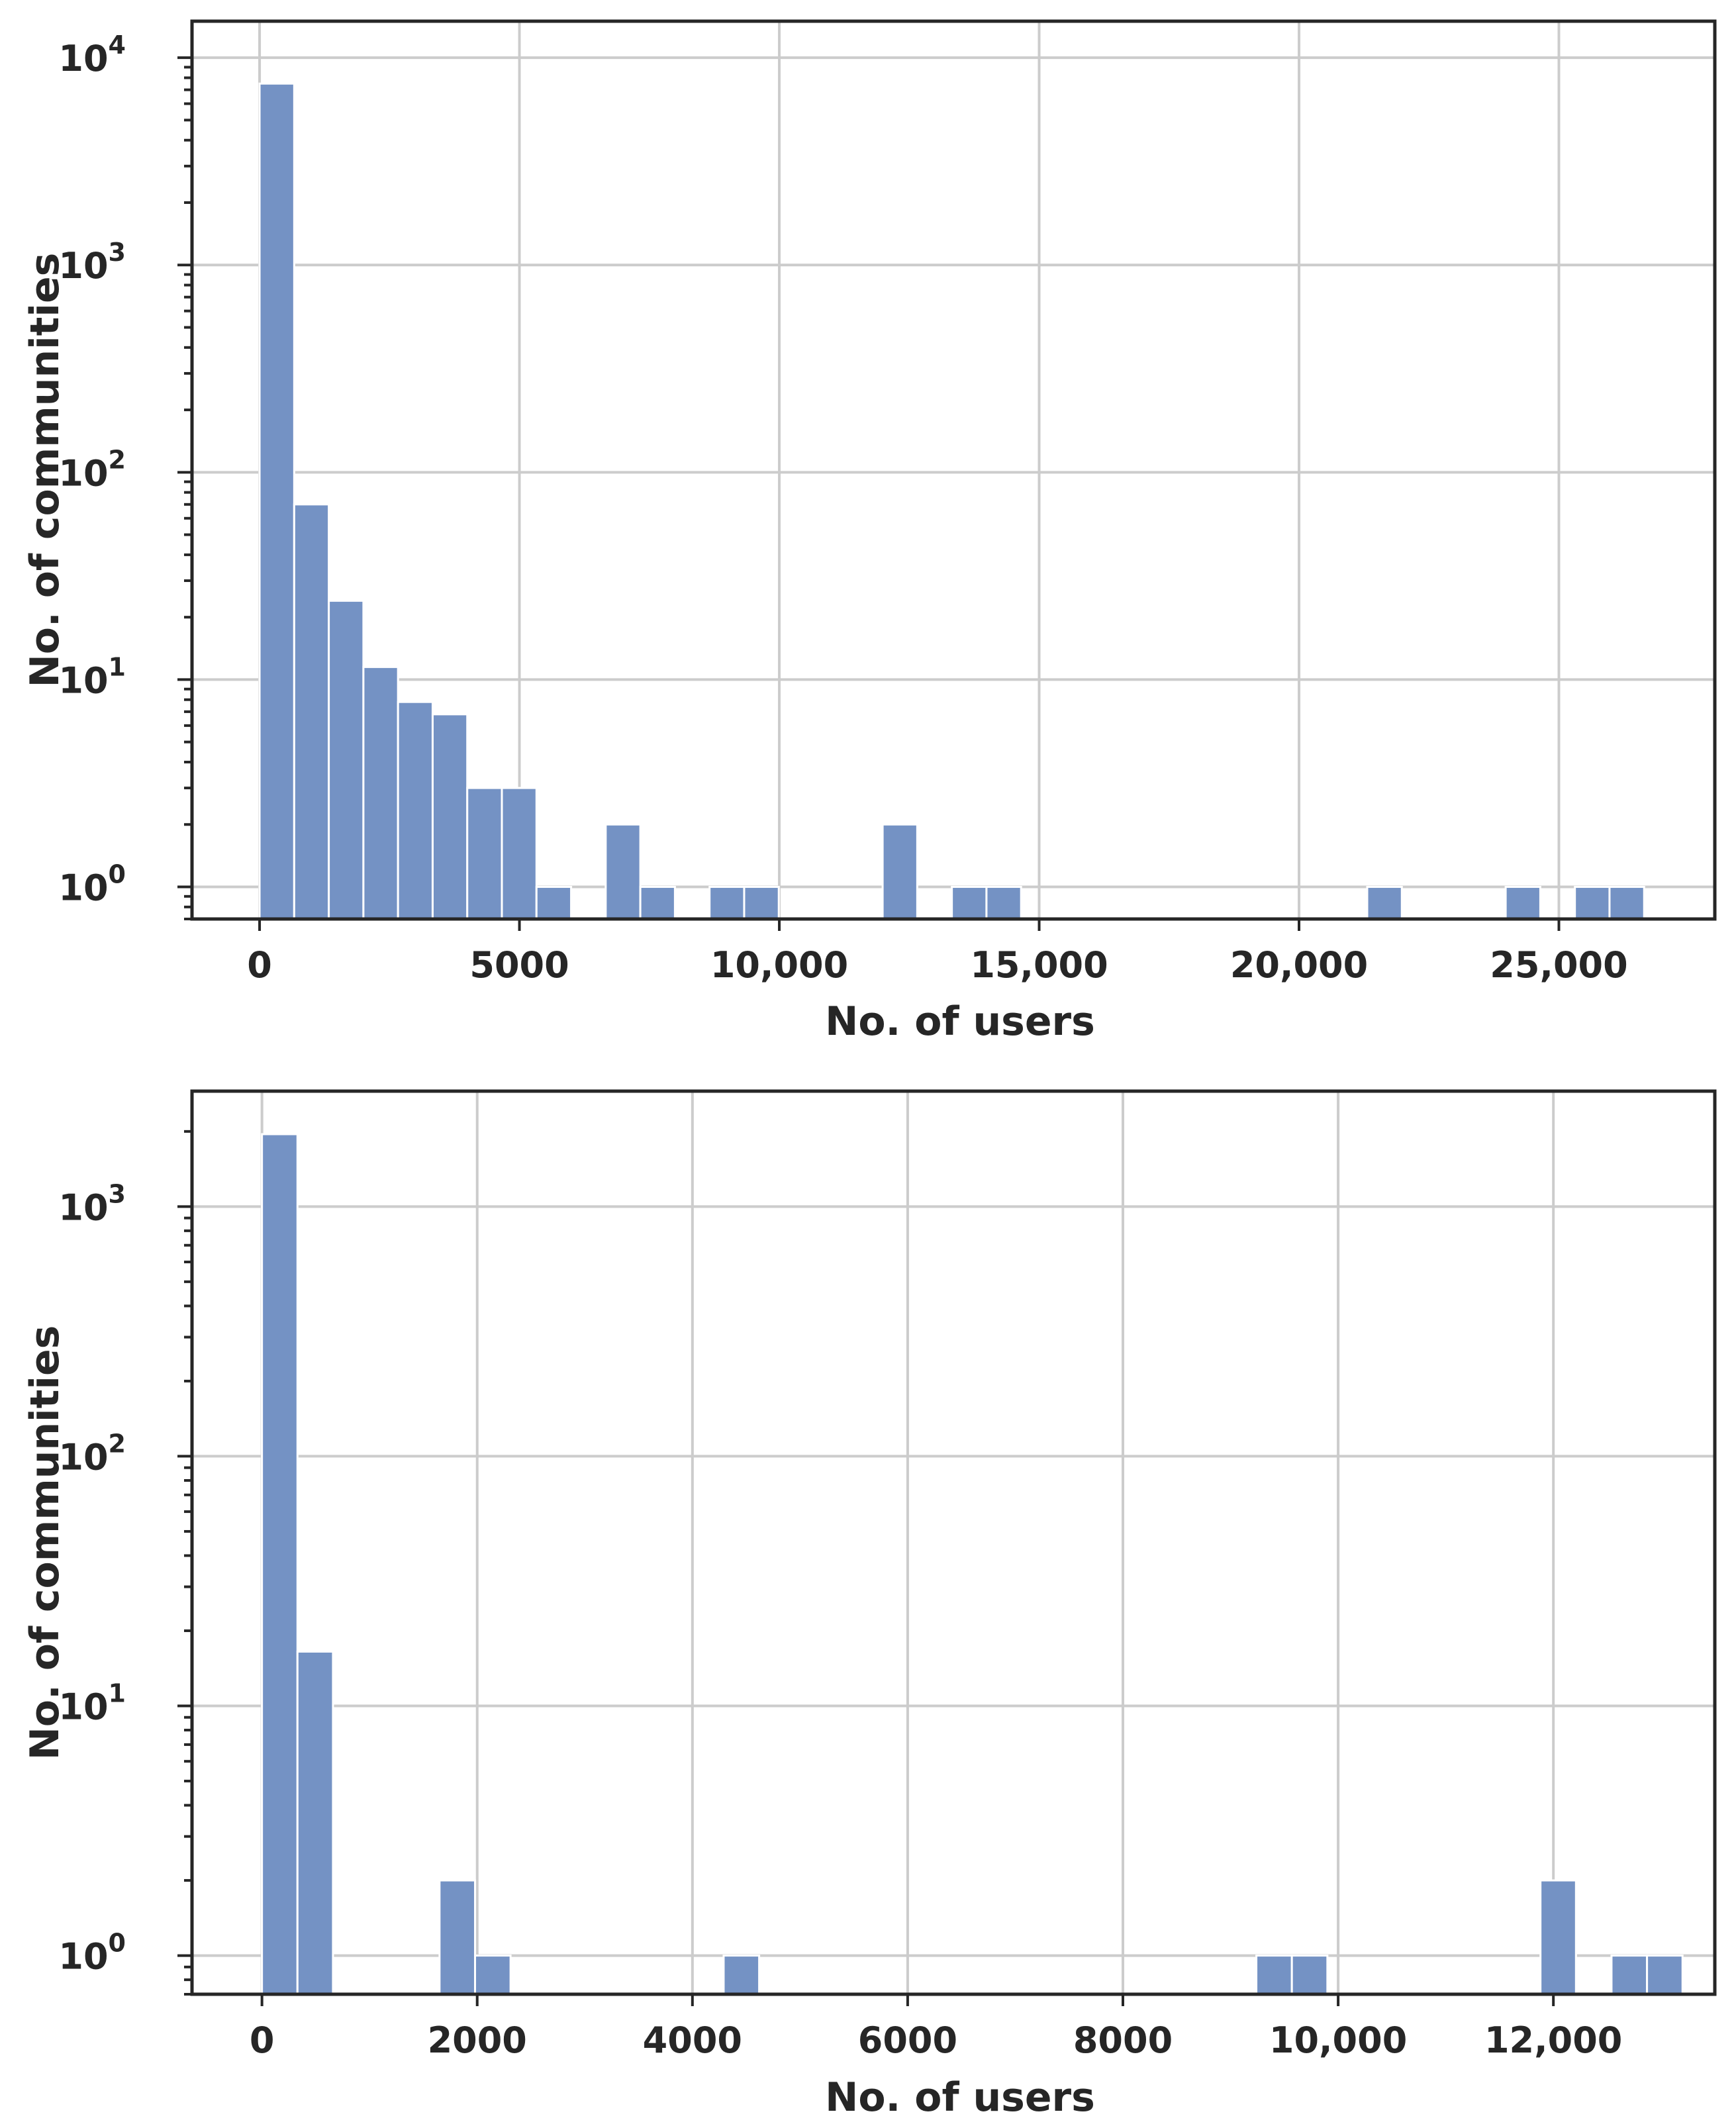 This screenshot has width=1736, height=2126. What do you see at coordinates (1039, 965) in the screenshot?
I see `x-tick-label: 15,000` at bounding box center [1039, 965].